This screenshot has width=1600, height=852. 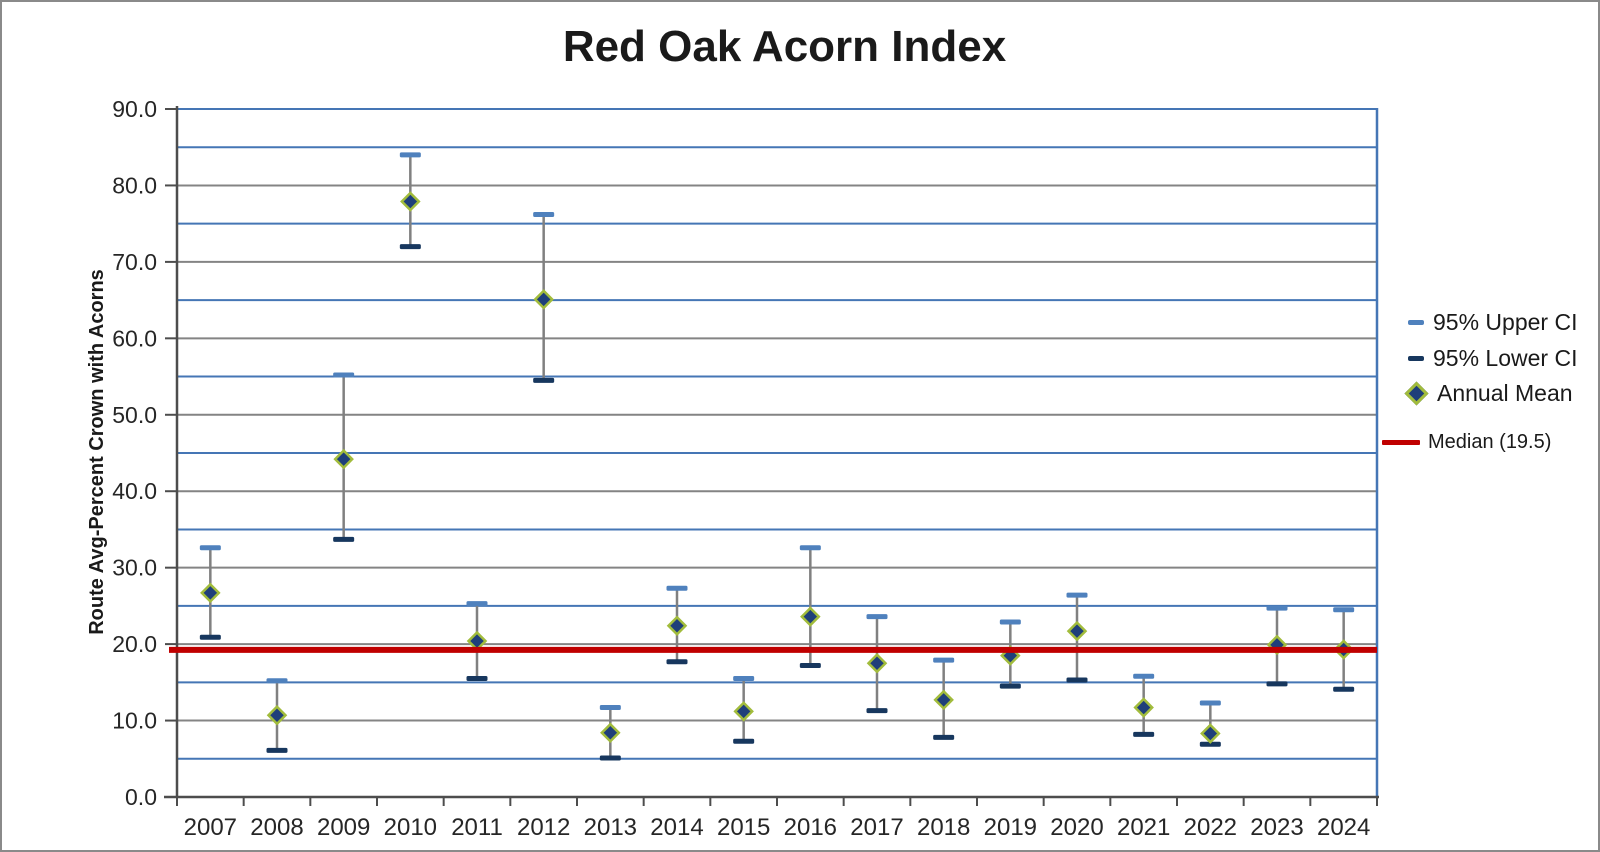 What do you see at coordinates (134, 185) in the screenshot?
I see `y-tick-label: 80.0` at bounding box center [134, 185].